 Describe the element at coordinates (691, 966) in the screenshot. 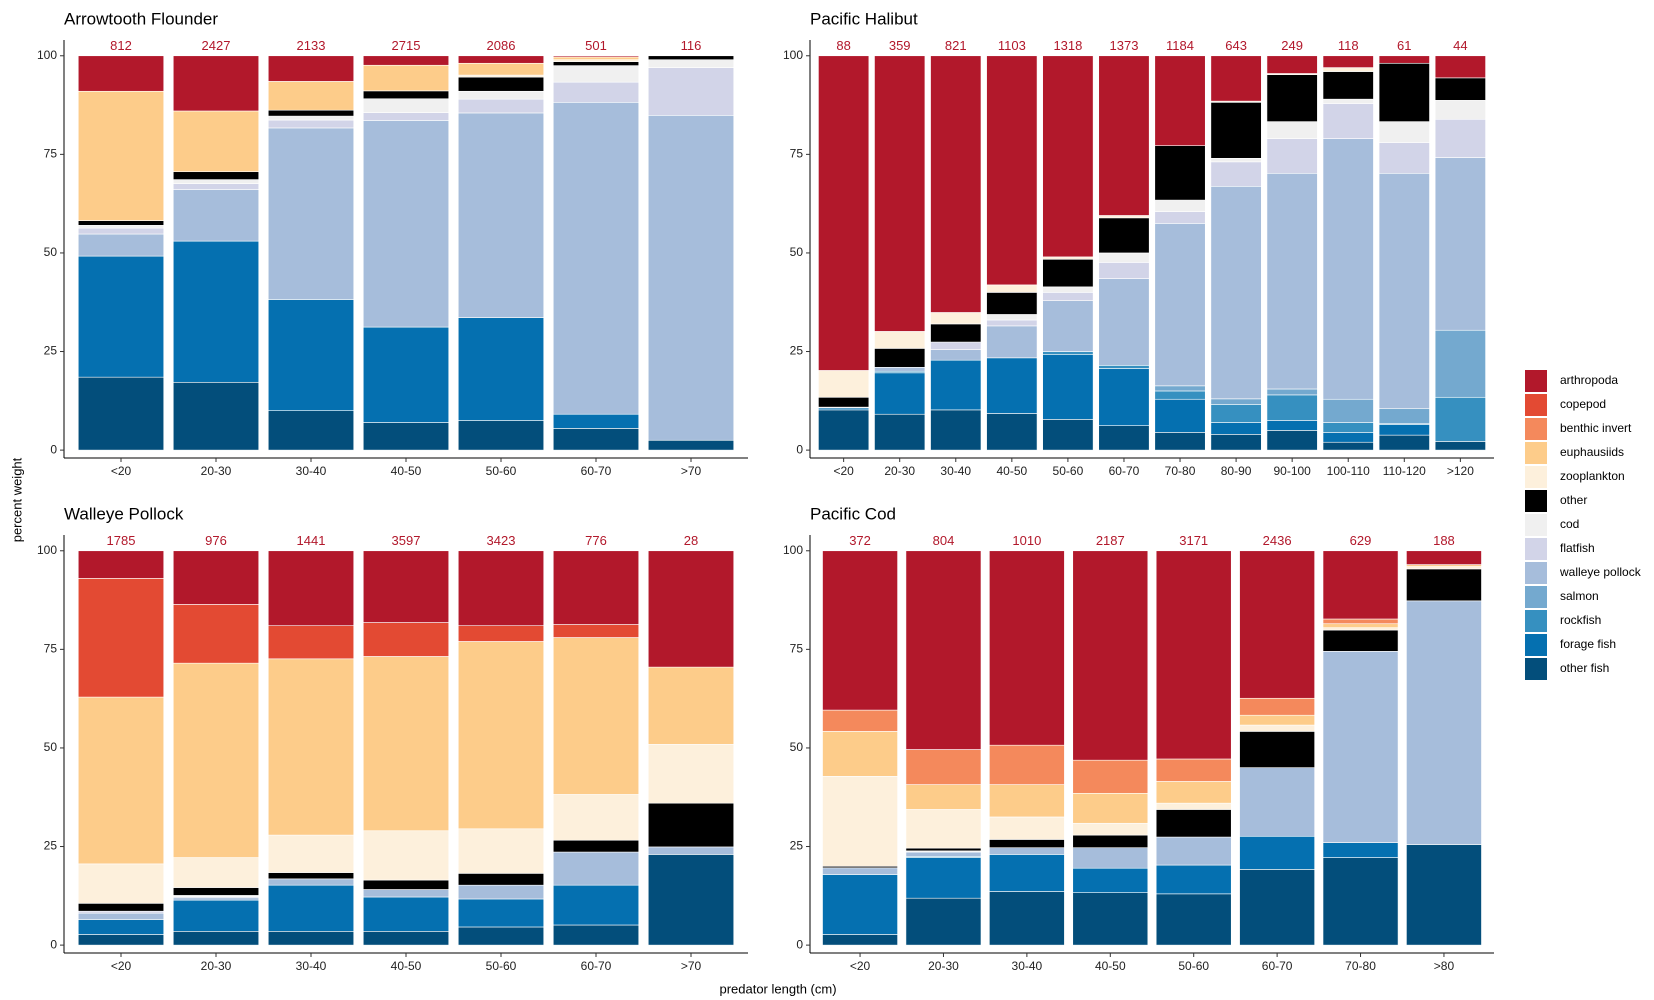

I see `x-tick-label: >70` at that location.